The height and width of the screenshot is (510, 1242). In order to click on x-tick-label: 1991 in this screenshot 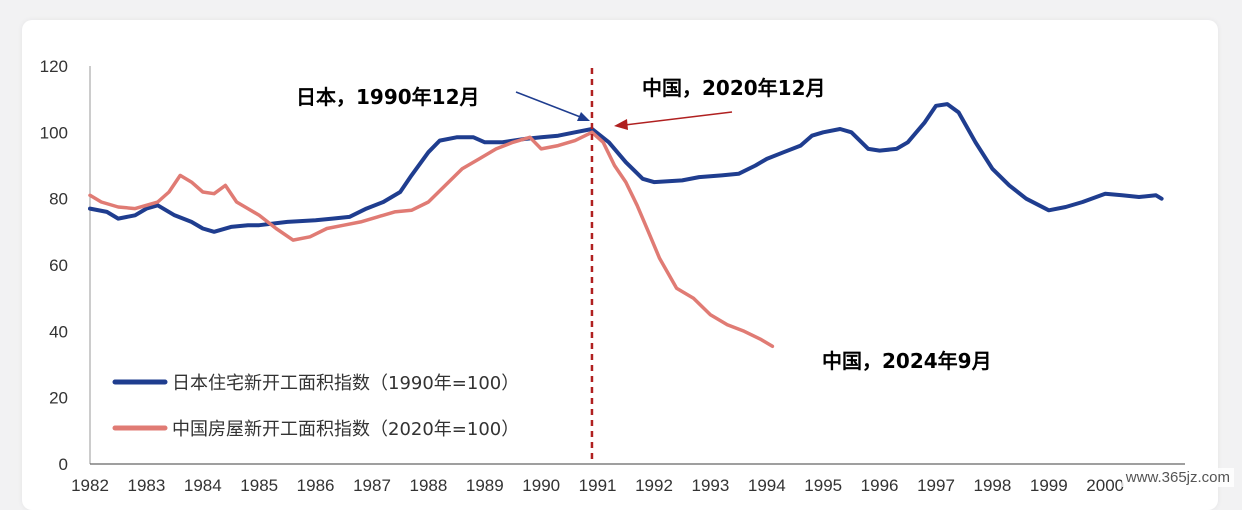, I will do `click(598, 484)`.